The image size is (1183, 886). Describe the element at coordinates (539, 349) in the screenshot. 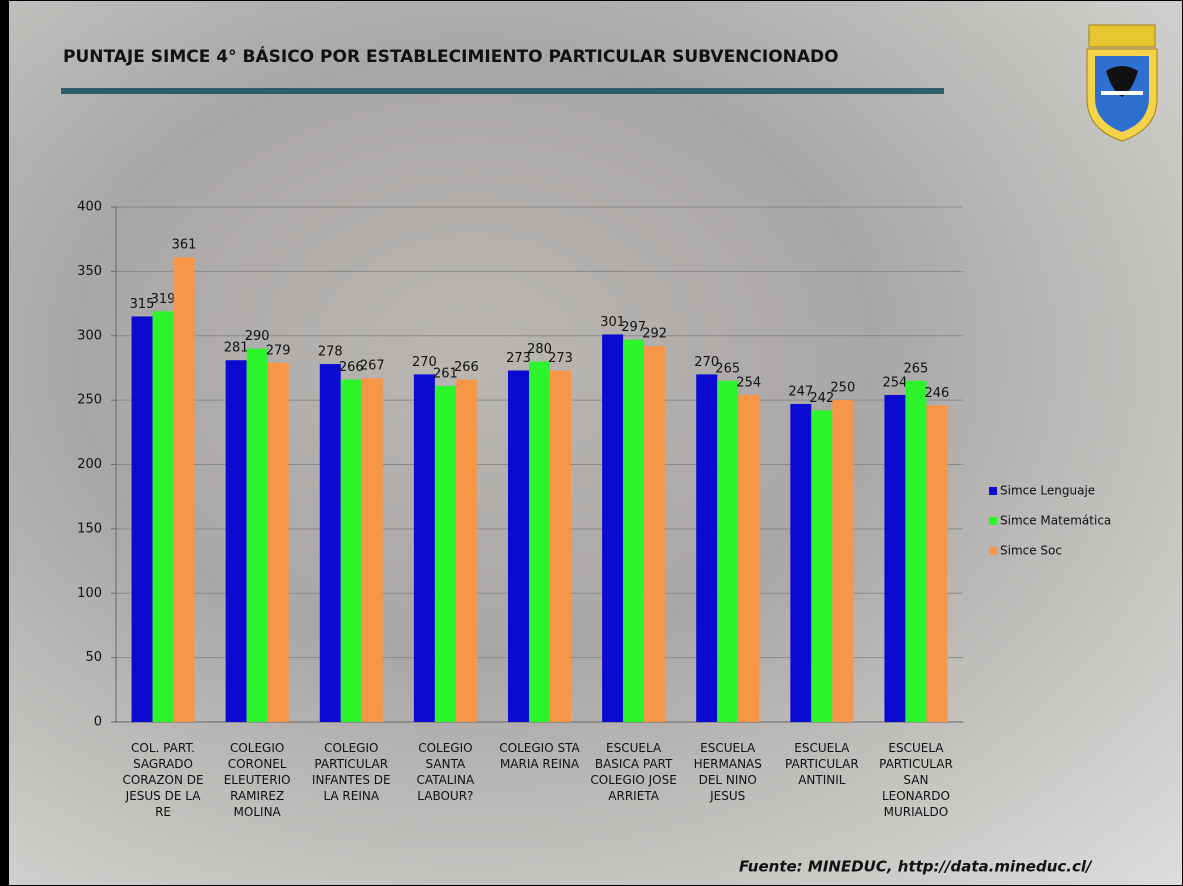

I see `data-label: 280` at that location.